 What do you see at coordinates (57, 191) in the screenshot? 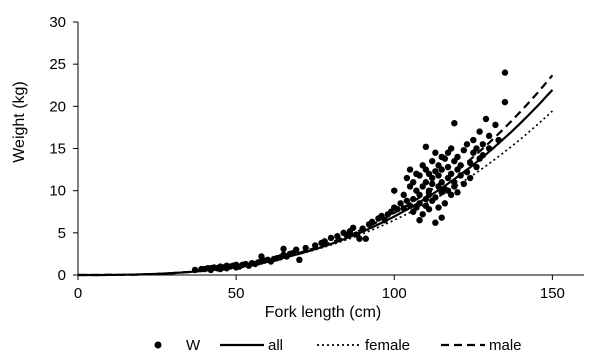
I see `y-tick-label: 10` at bounding box center [57, 191].